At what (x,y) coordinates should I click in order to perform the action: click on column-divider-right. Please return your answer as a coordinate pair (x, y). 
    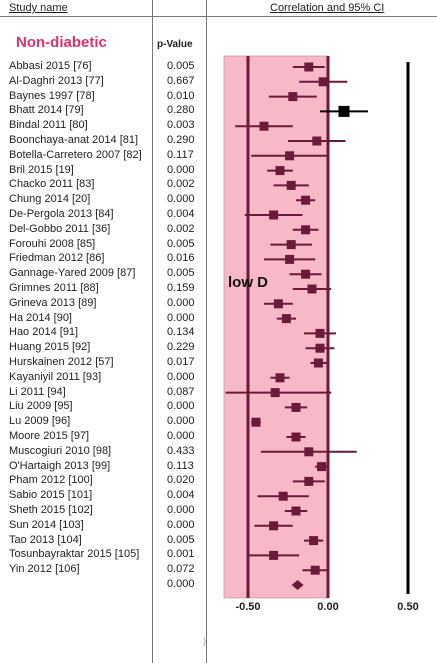
    Looking at the image, I should click on (206, 331).